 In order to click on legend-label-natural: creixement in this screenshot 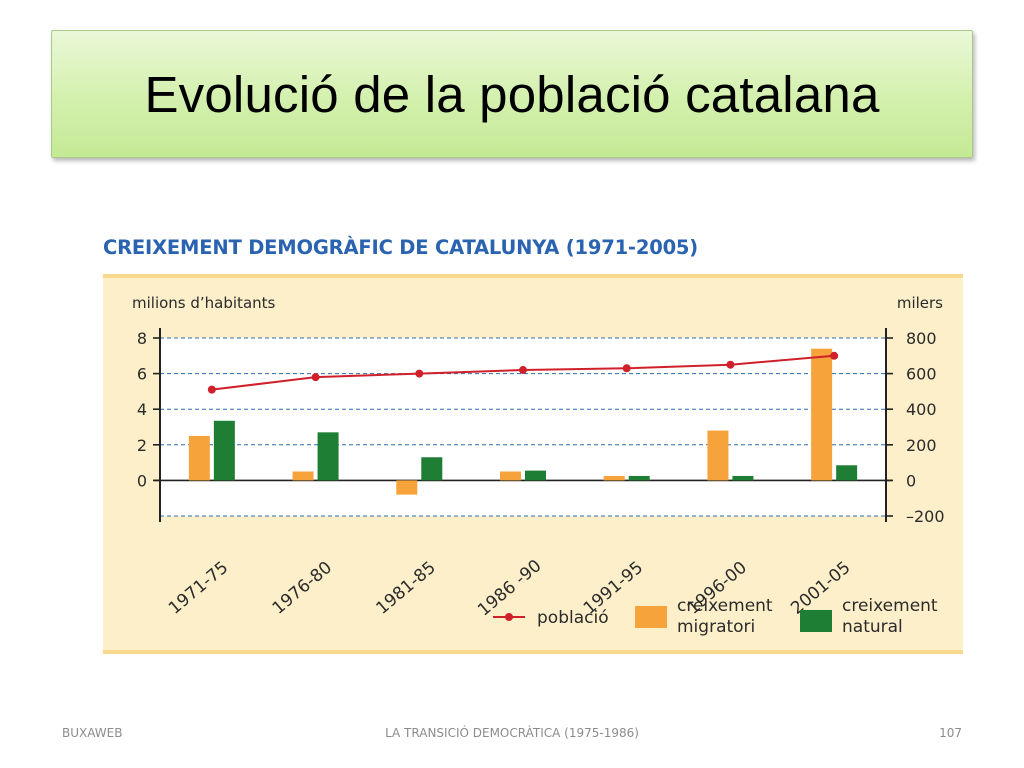, I will do `click(890, 606)`.